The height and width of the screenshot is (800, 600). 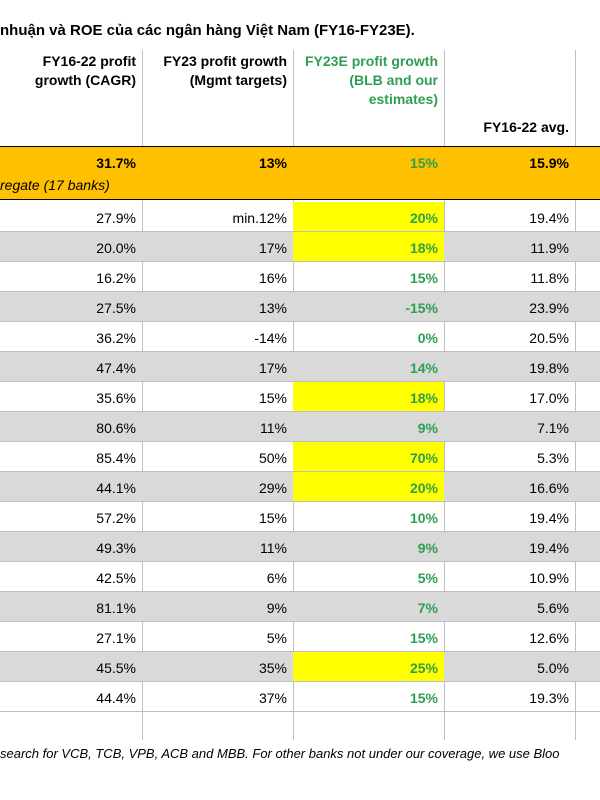 I want to click on table-row: 27.9% min.12% 20% 19.4%, so click(x=300, y=217).